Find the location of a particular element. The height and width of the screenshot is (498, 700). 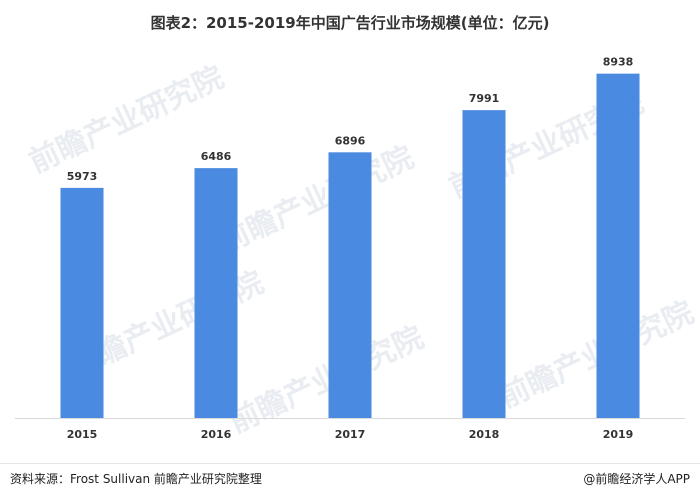

x-tick-label-2017: 2017 is located at coordinates (350, 434).